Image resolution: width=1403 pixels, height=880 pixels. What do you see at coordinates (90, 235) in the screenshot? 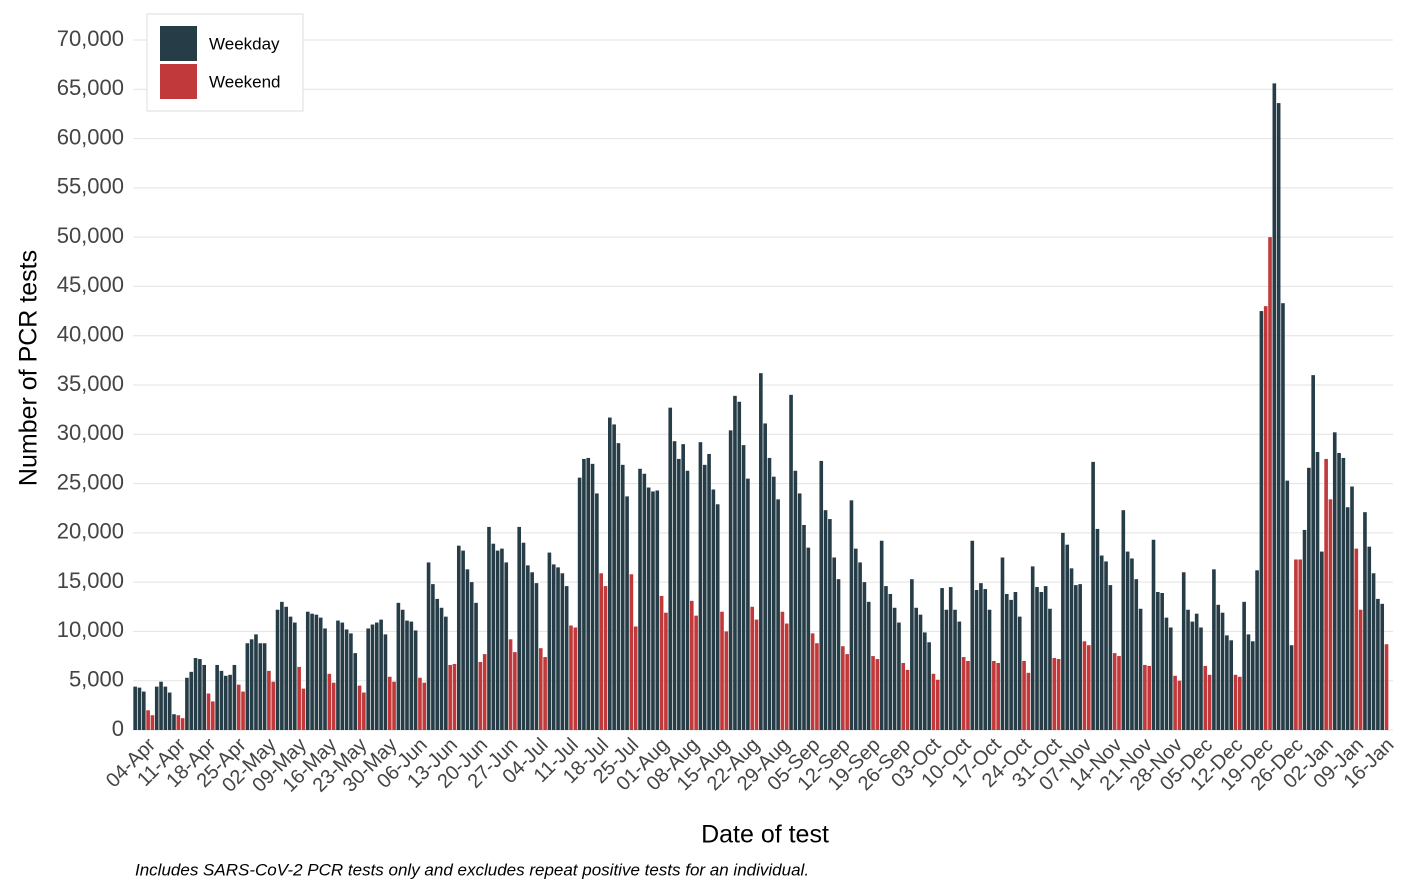
I see `y-tick-label: 50,000` at bounding box center [90, 235].